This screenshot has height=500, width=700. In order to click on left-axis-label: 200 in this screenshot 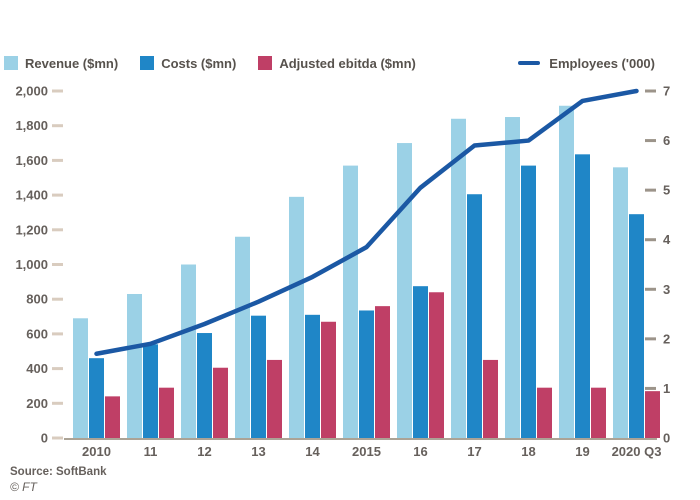, I will do `click(37, 403)`.